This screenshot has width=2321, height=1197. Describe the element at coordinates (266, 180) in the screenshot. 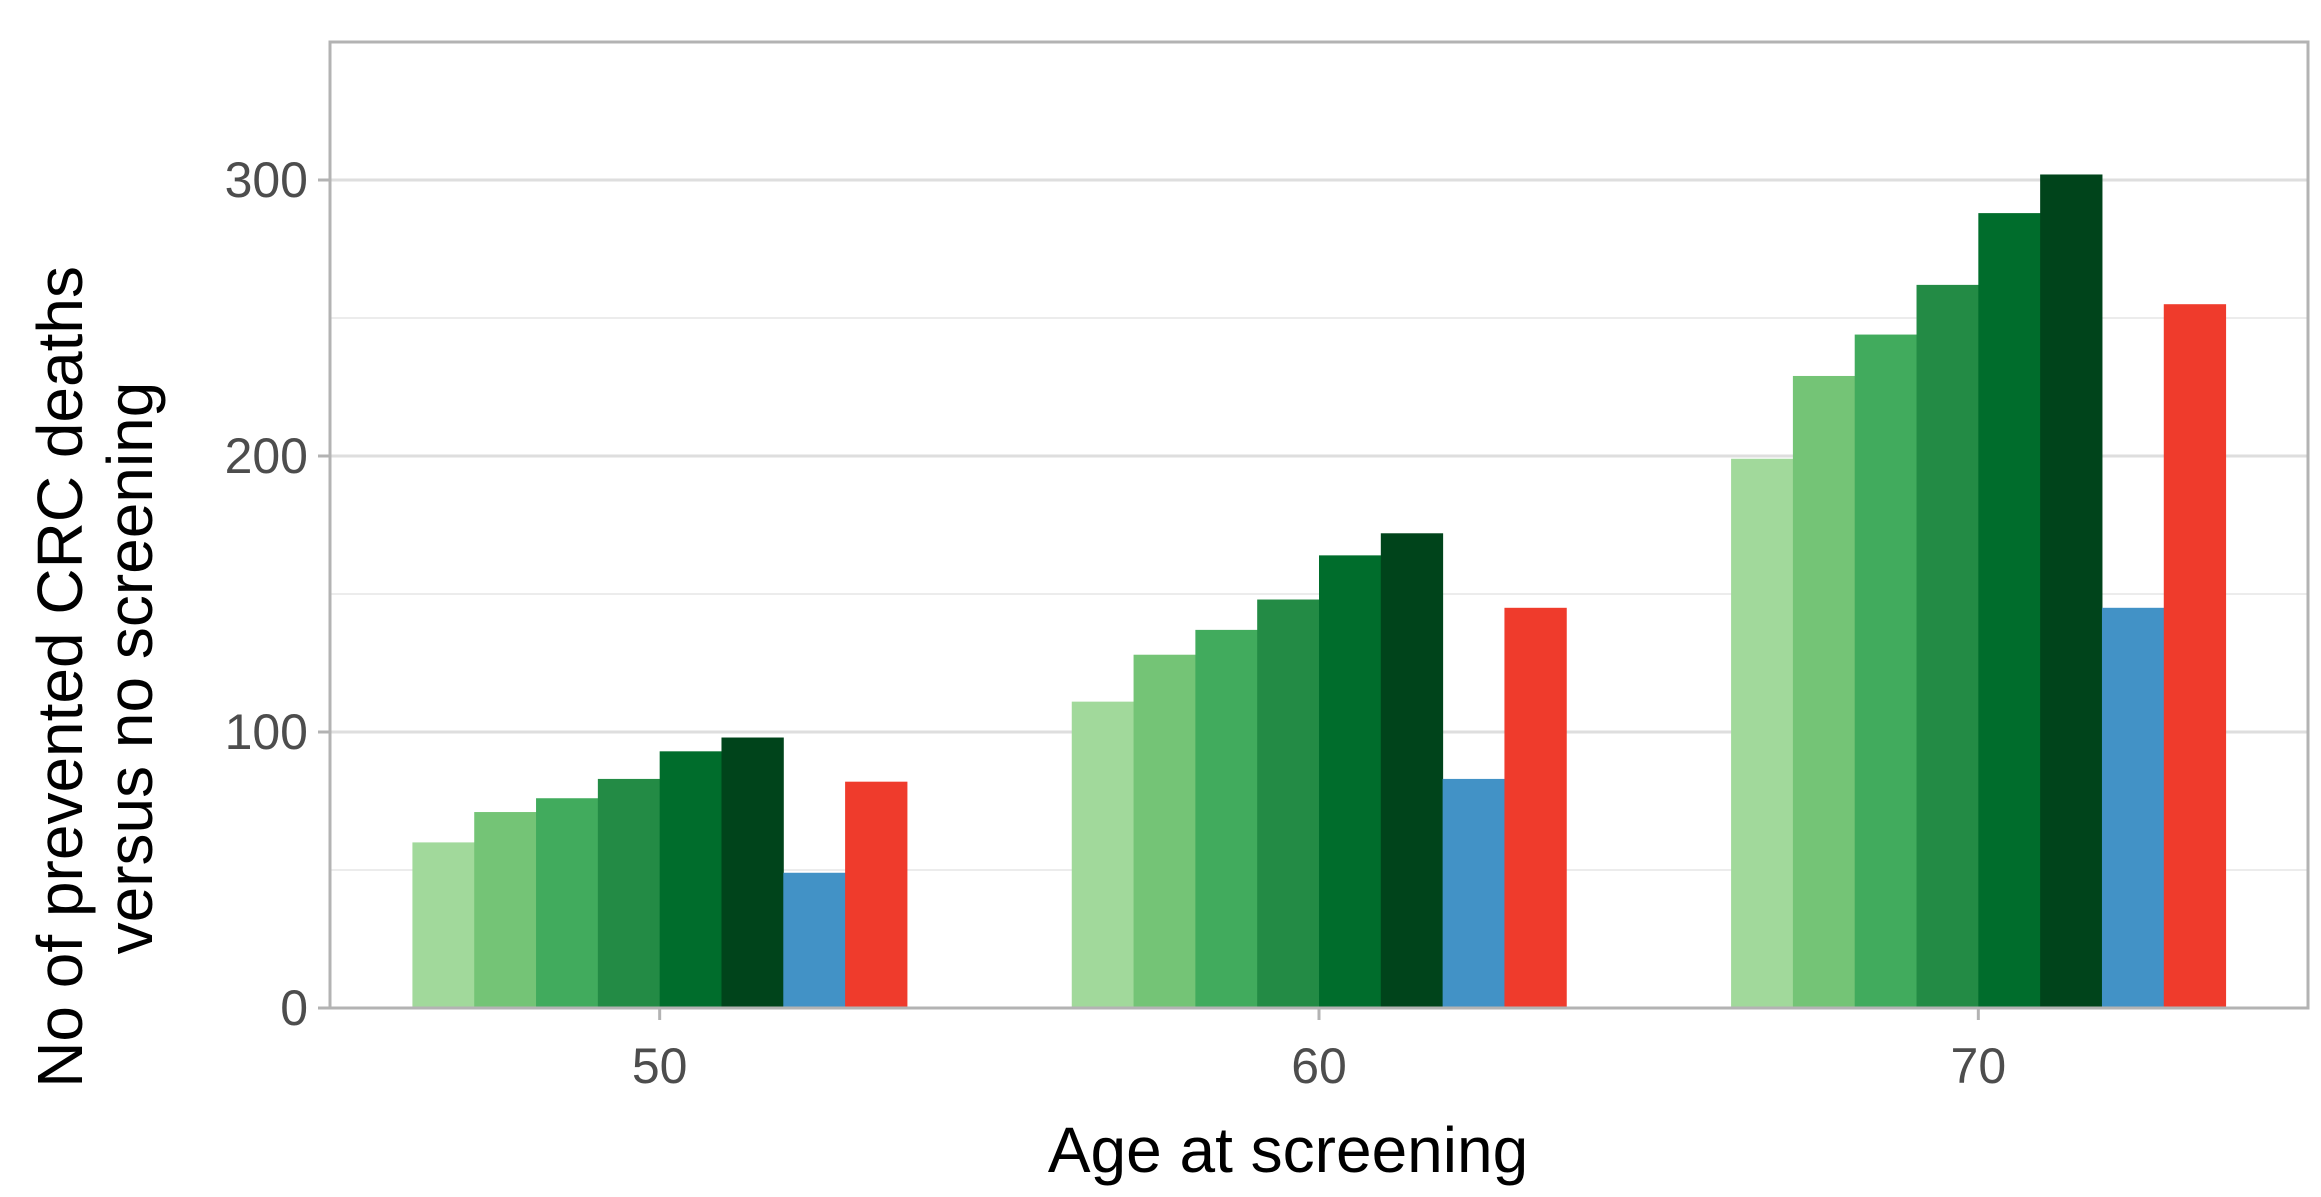

I see `y-tick-label: 300` at that location.